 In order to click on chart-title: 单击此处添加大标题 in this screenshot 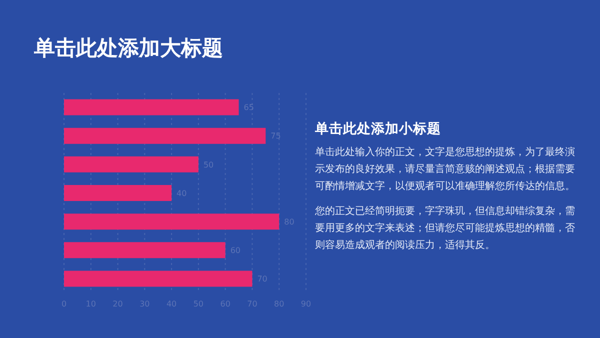, I will do `click(128, 48)`.